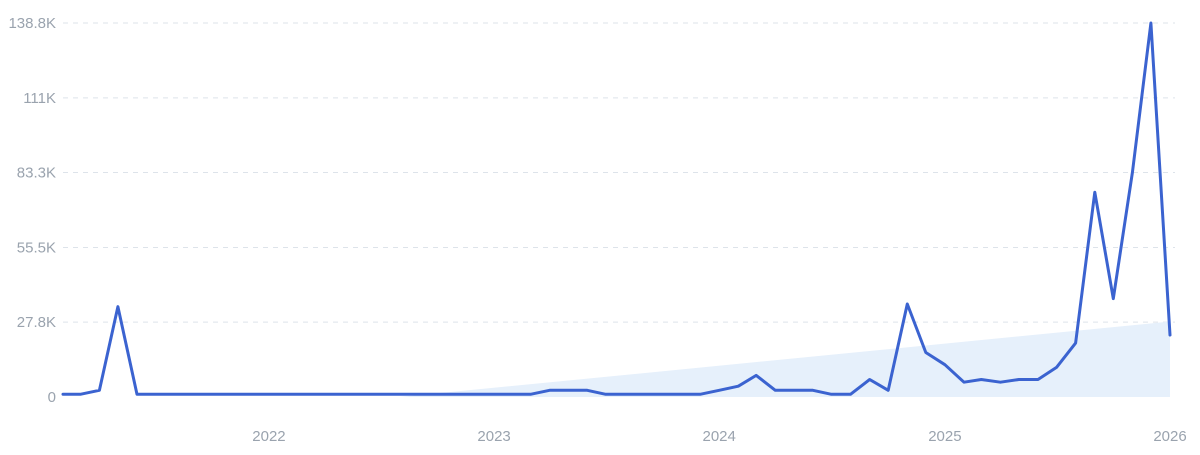 The height and width of the screenshot is (455, 1200). What do you see at coordinates (36, 247) in the screenshot?
I see `y-tick-label: 55.5K` at bounding box center [36, 247].